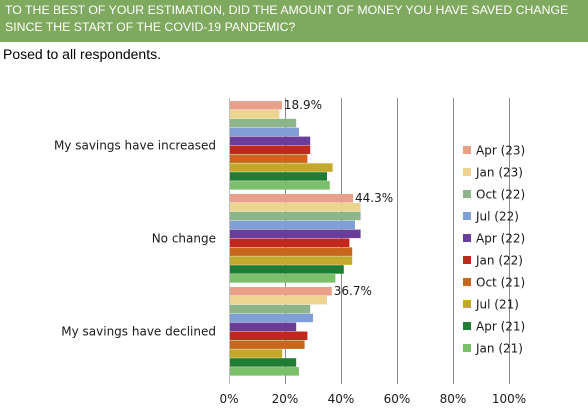 The height and width of the screenshot is (414, 588). I want to click on bars, so click(295, 238).